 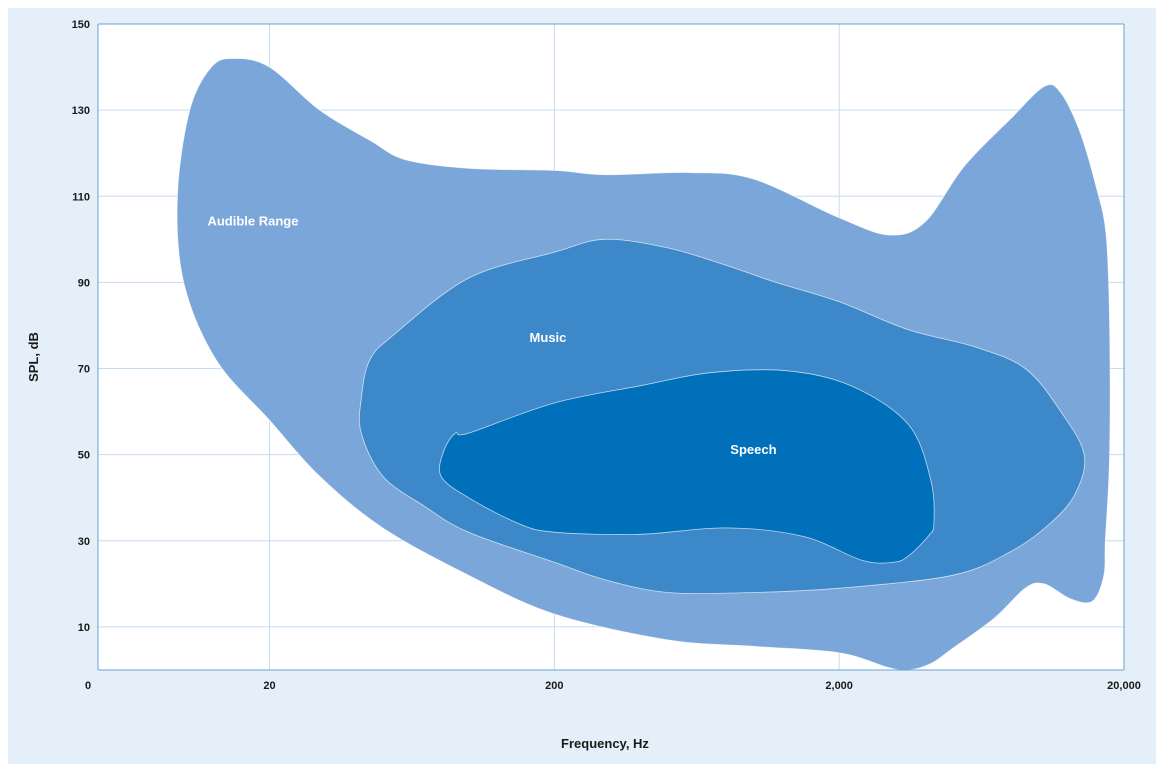 What do you see at coordinates (554, 686) in the screenshot?
I see `x-tick-label: 200` at bounding box center [554, 686].